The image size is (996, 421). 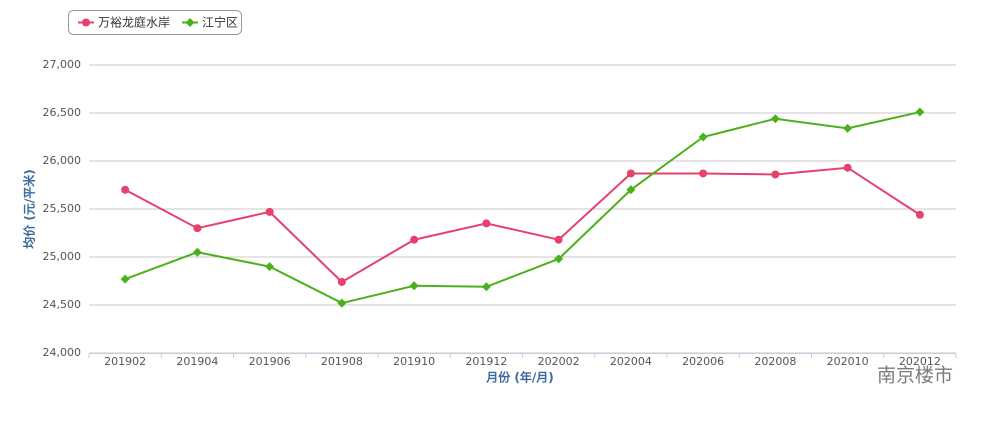 What do you see at coordinates (29, 209) in the screenshot?
I see `y-axis-label: 均价 (元/平米)` at bounding box center [29, 209].